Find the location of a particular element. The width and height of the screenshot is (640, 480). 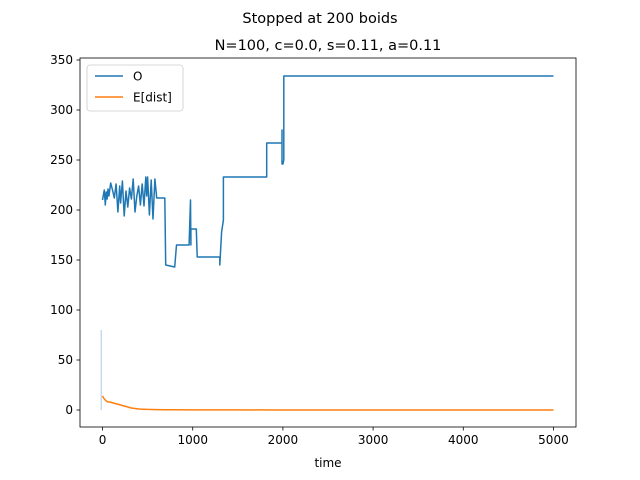

x-tick-label-2: 2000 is located at coordinates (283, 440).